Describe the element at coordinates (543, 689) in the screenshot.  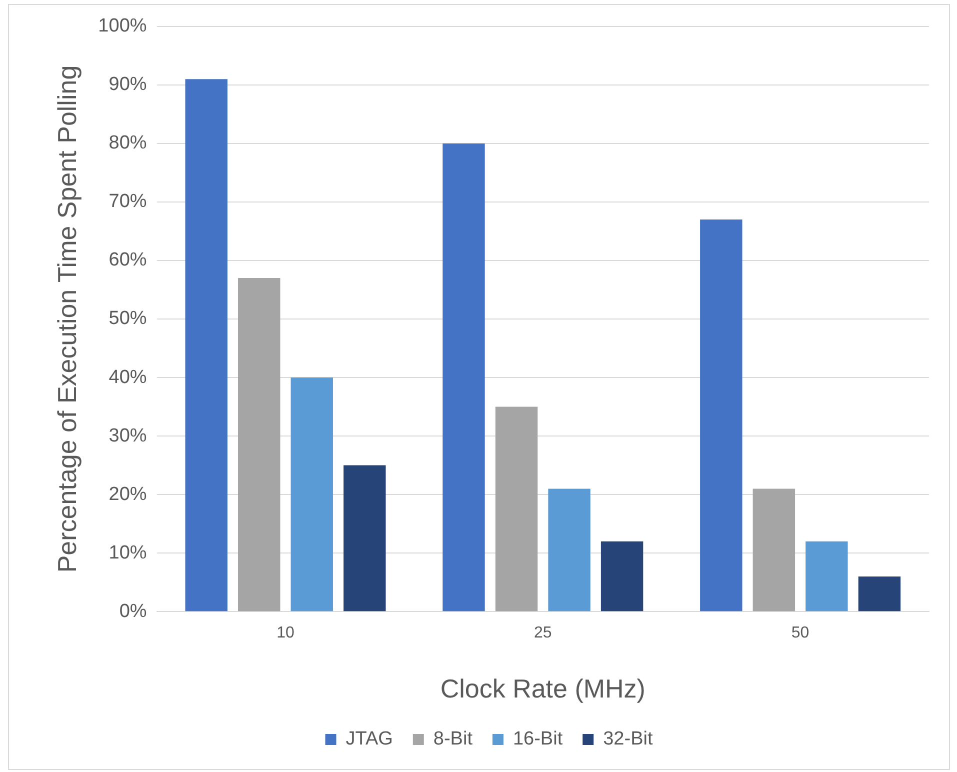
I see `x-axis-title: Clock Rate (MHz)` at that location.